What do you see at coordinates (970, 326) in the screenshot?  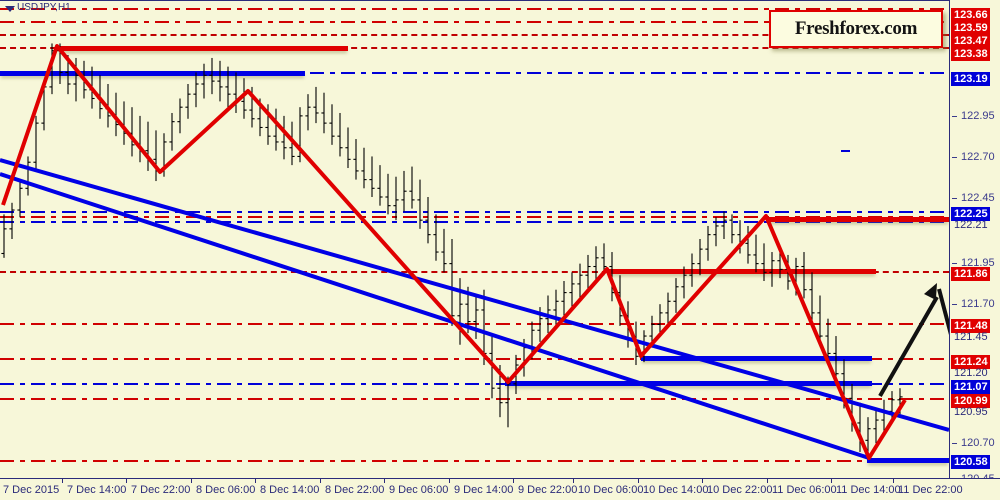 I see `price-tag-121-48: 121.48` at bounding box center [970, 326].